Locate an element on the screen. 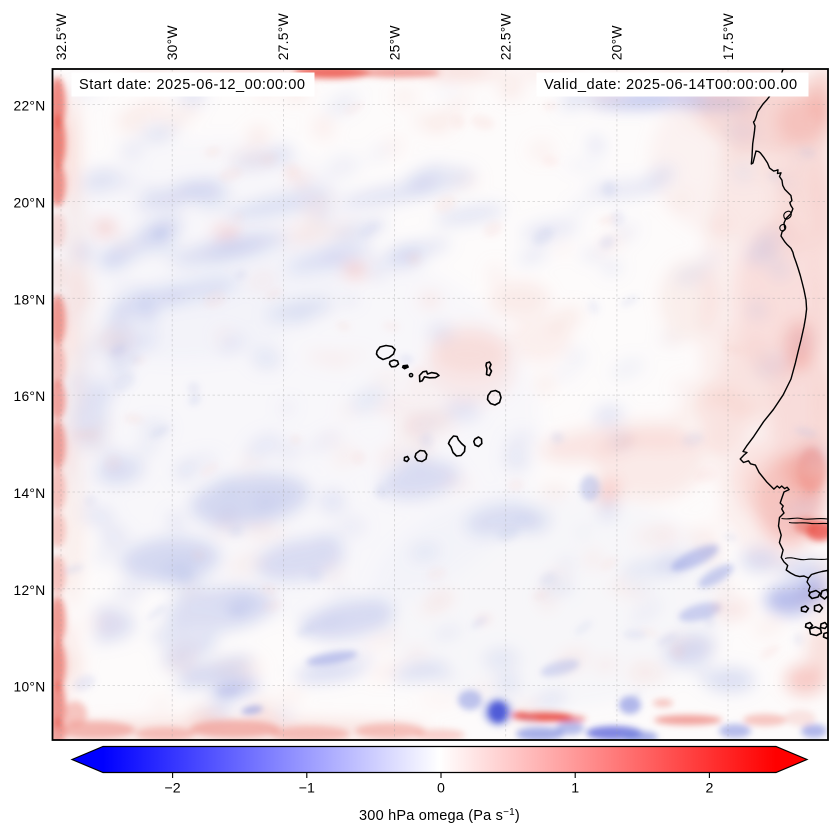  svg-text: 20°N is located at coordinates (29, 202).